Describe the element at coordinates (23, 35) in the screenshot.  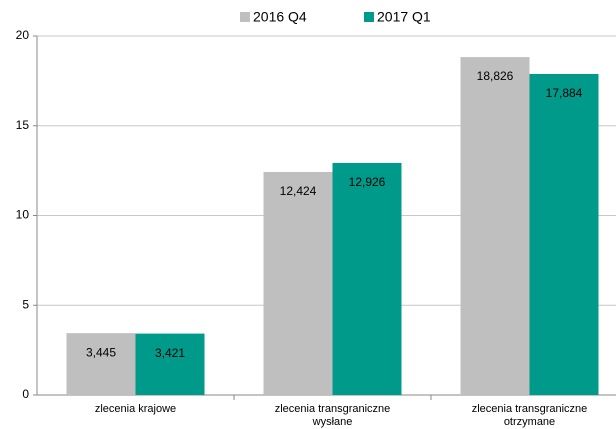
I see `y-tick-label: 20` at that location.